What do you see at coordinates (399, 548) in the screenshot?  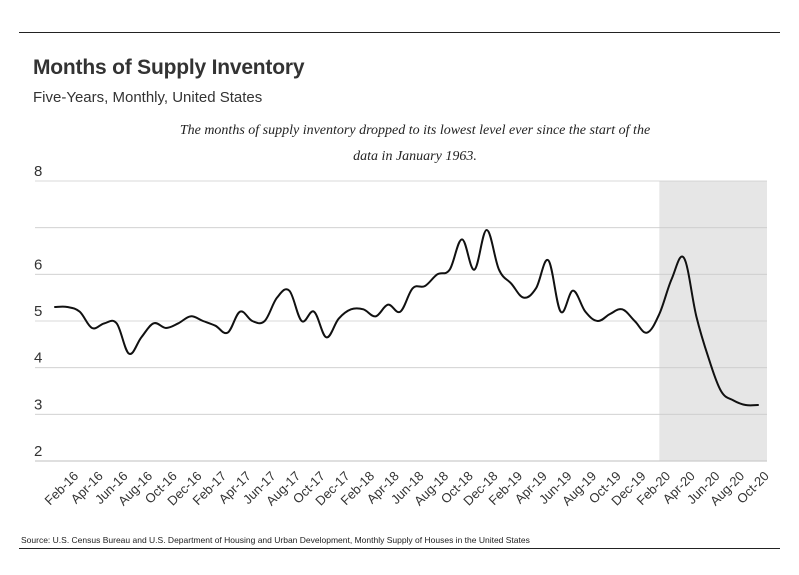 I see `bottom-rule` at bounding box center [399, 548].